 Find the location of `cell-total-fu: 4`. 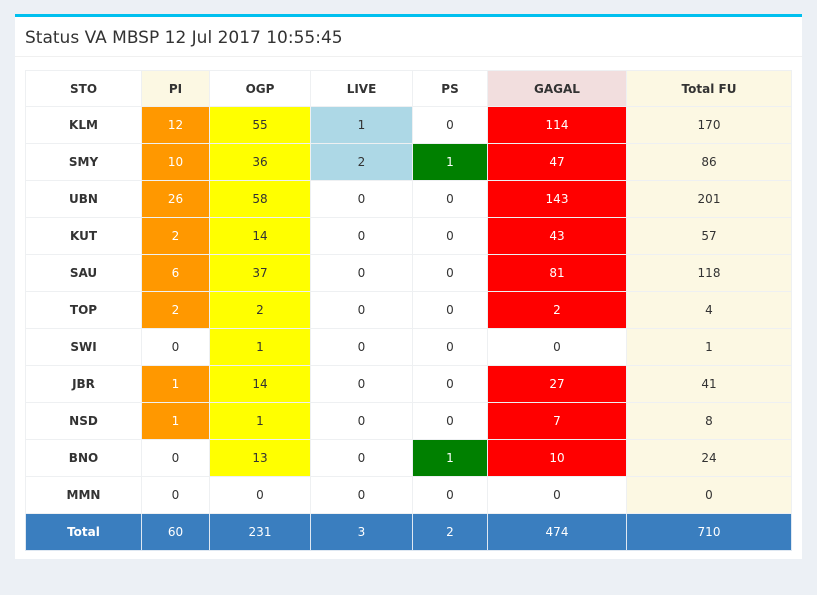

cell-total-fu: 4 is located at coordinates (709, 310).